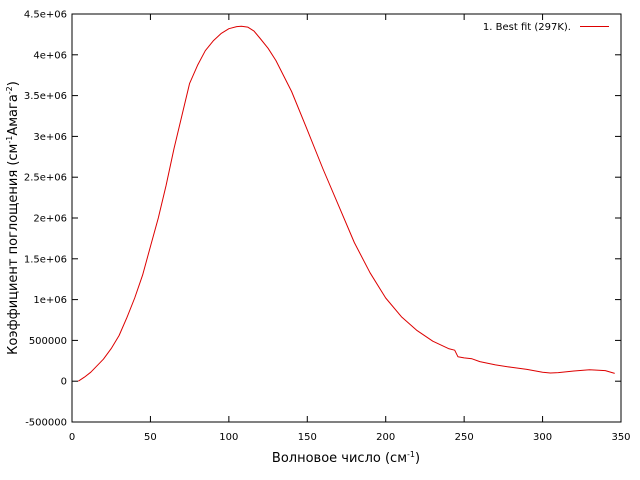 This screenshot has height=480, width=640. What do you see at coordinates (45, 259) in the screenshot?
I see `y-tick-label: 1.5e+06` at bounding box center [45, 259].